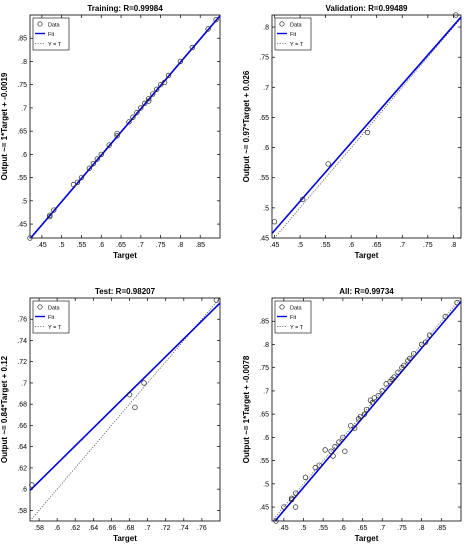 The width and height of the screenshot is (467, 550). What do you see at coordinates (304, 528) in the screenshot?
I see `x-tick-label: .5` at bounding box center [304, 528].